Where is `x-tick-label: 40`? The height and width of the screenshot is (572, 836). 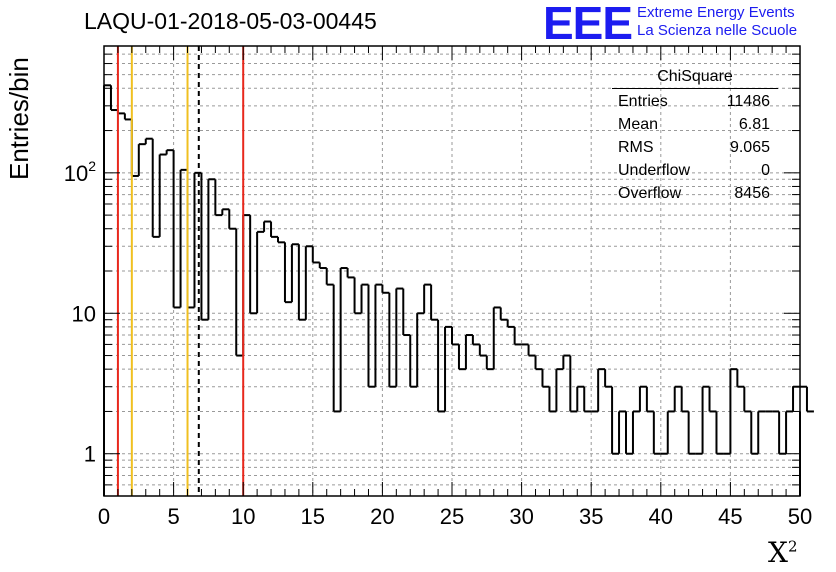
x-tick-label: 40 is located at coordinates (661, 516).